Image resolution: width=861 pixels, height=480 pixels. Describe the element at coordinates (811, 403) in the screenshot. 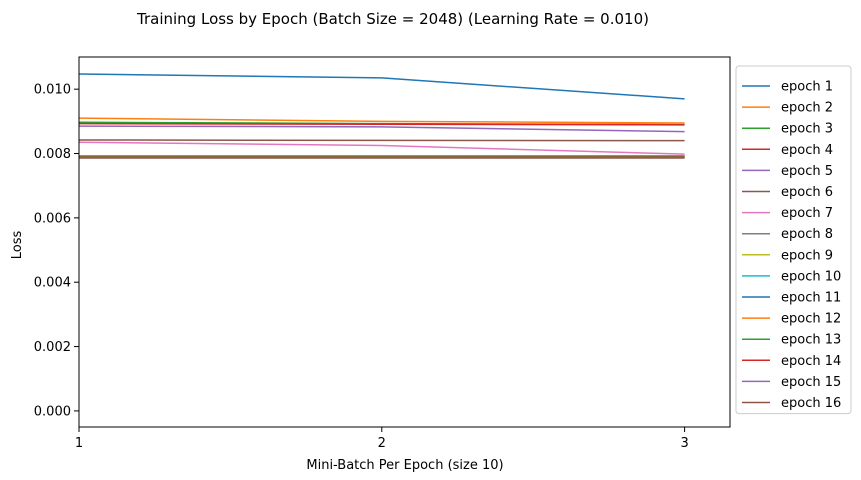

I see `legend-label: epoch 16` at that location.